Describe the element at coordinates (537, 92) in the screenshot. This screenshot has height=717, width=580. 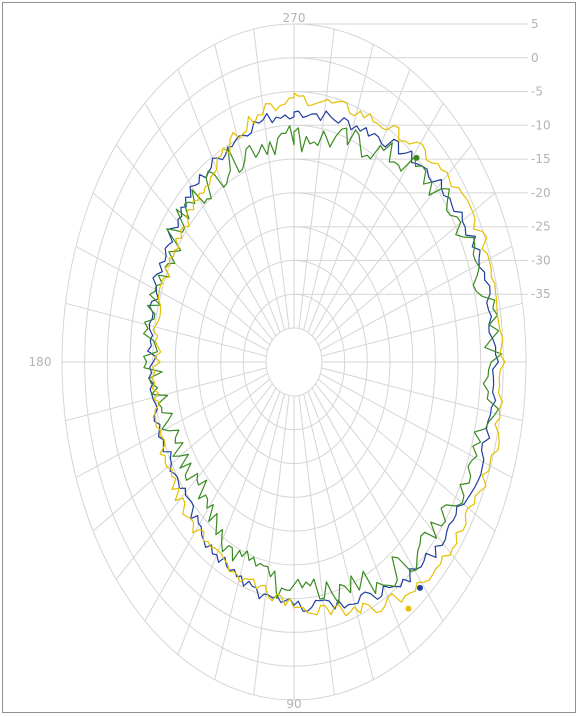
I see `radial-tick-label-2: -5` at that location.